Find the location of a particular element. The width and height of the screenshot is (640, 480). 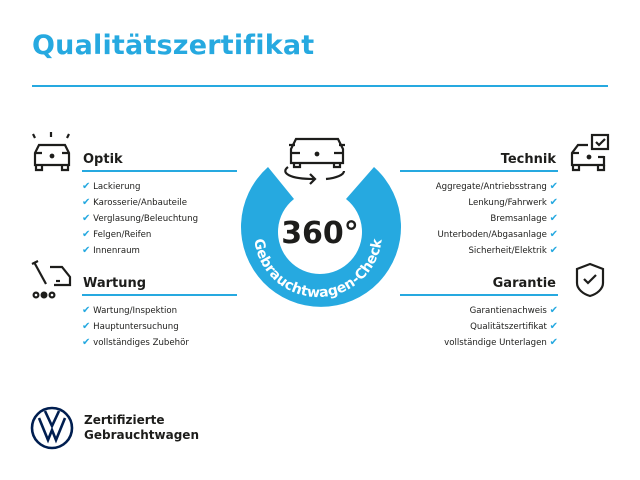

car-lights-icon is located at coordinates (51, 152).